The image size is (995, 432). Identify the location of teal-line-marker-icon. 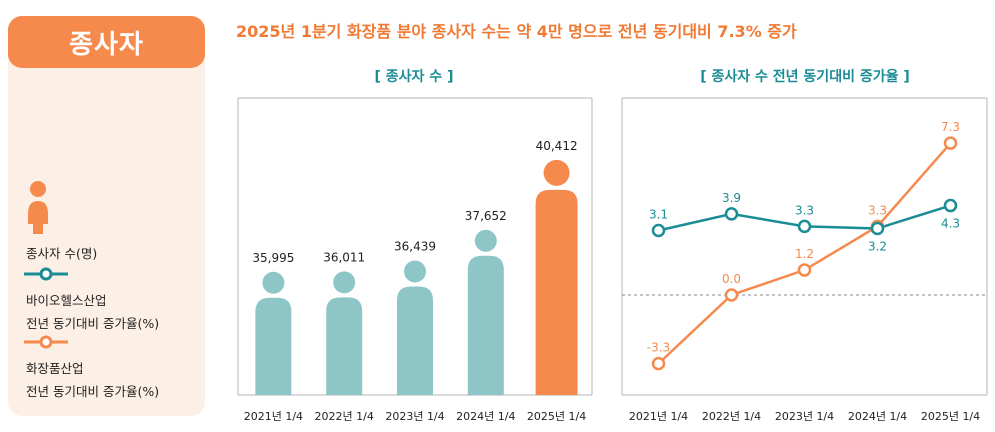
(46, 274).